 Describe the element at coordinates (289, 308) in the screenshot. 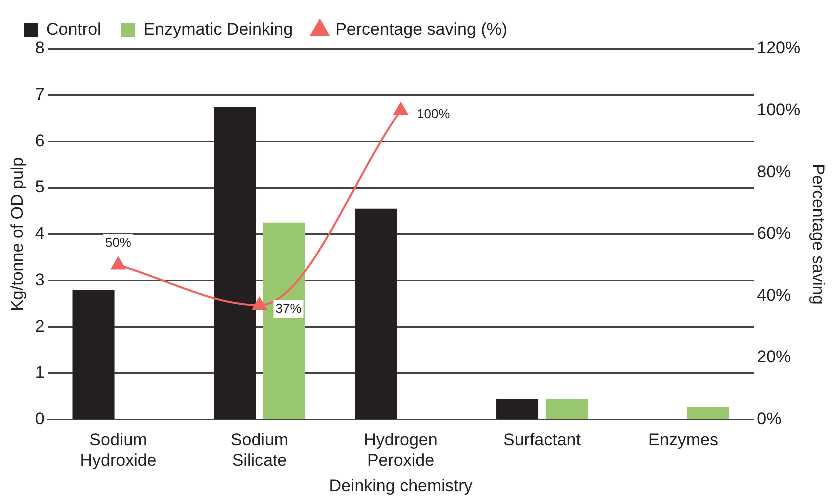

I see `data-label: 37%` at that location.